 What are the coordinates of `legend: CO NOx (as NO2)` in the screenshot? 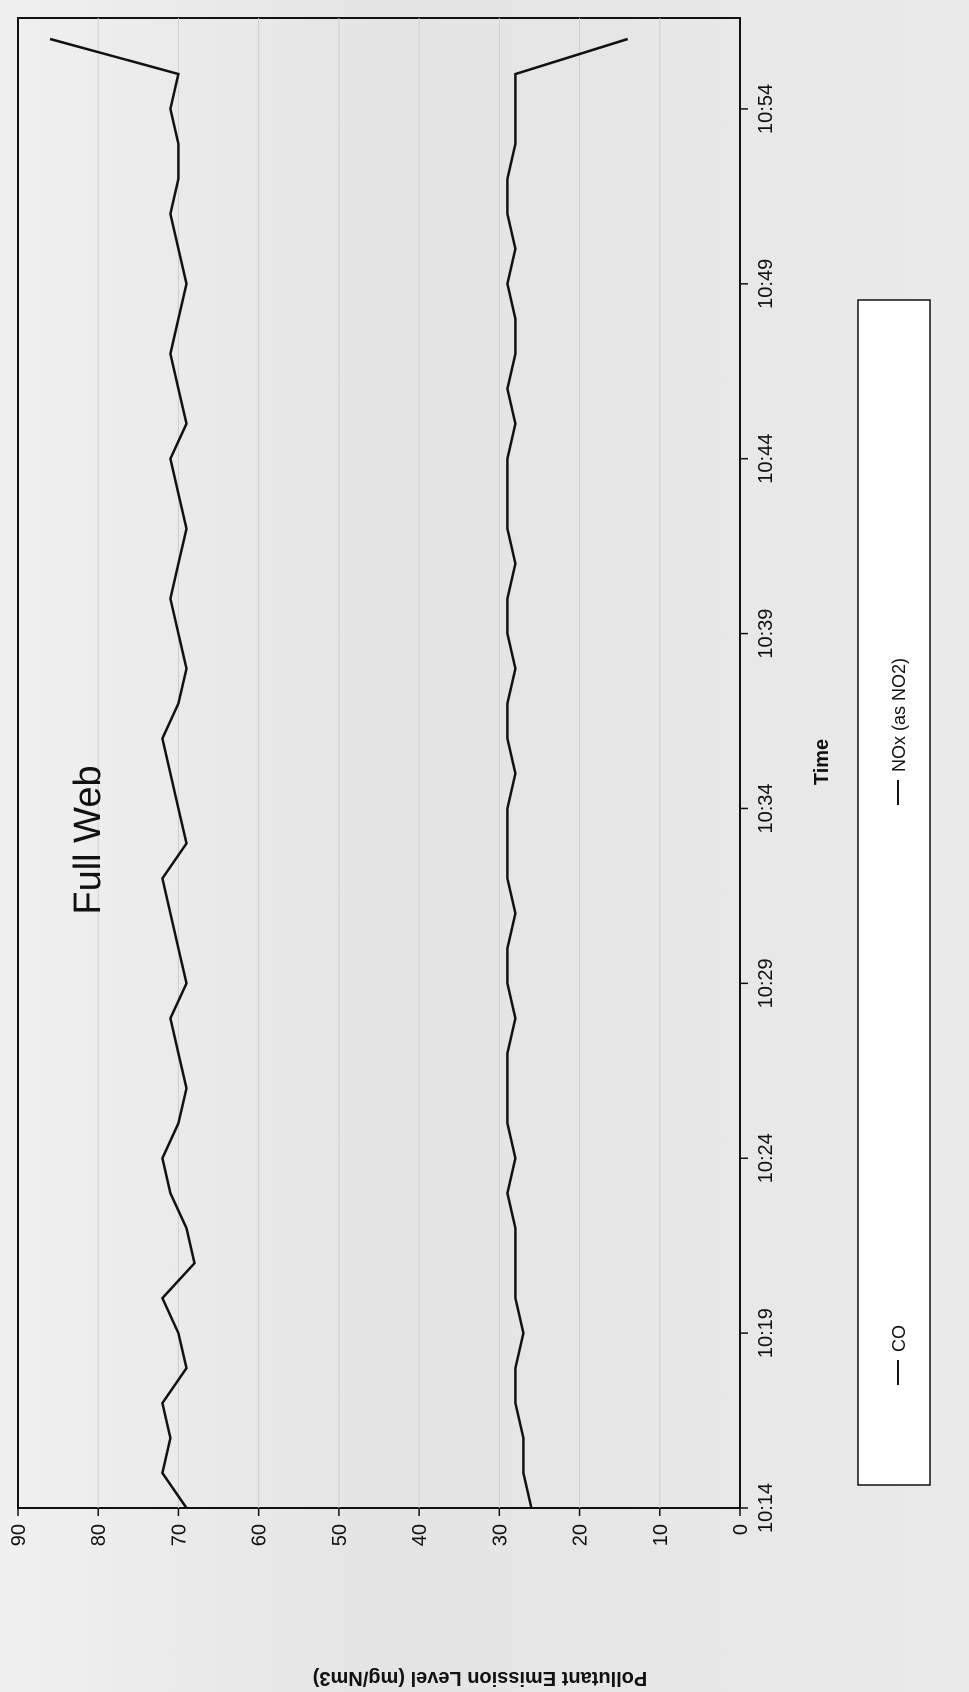 It's located at (894, 892).